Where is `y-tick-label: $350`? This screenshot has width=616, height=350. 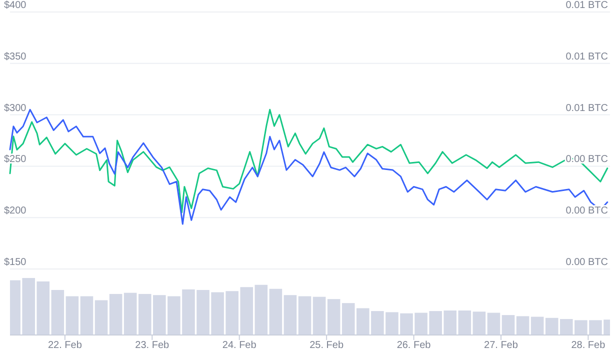
y-tick-label: $350 is located at coordinates (15, 56).